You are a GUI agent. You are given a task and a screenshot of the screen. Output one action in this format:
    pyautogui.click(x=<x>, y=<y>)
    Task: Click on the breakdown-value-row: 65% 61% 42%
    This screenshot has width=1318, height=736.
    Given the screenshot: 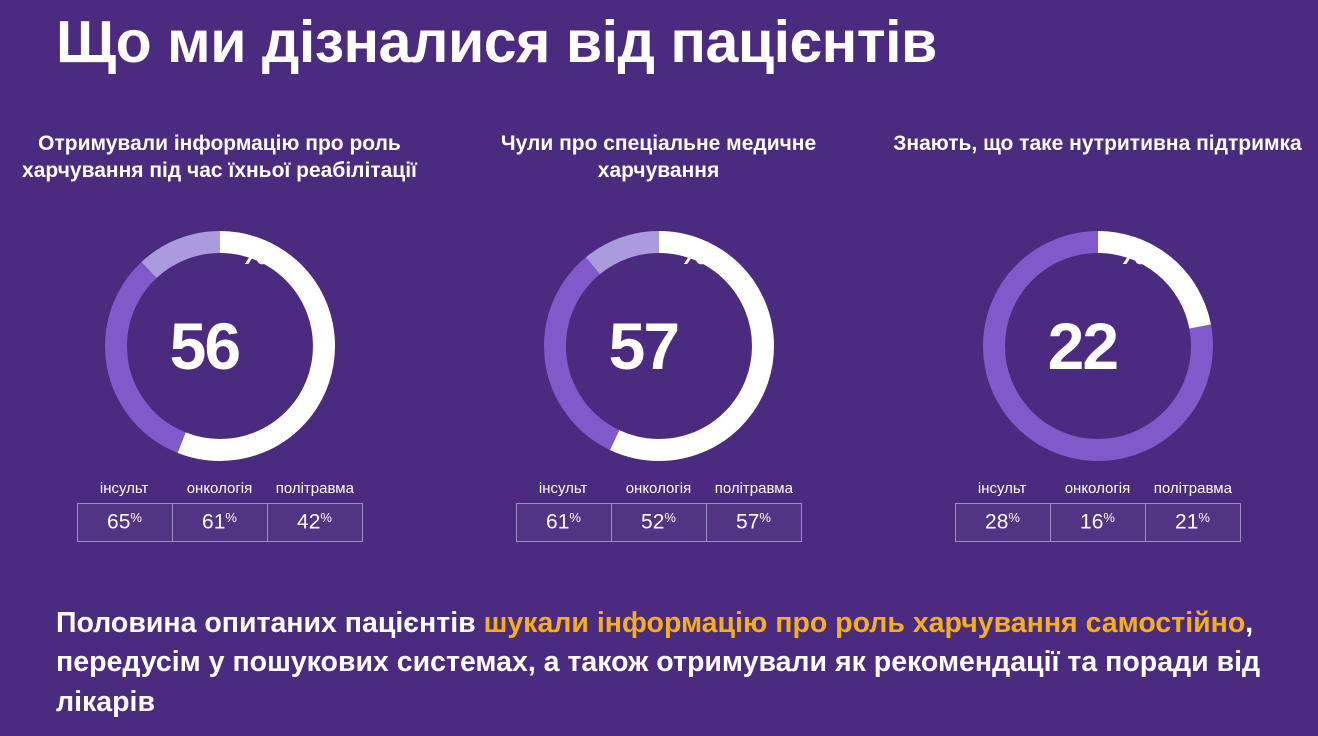 What is the action you would take?
    pyautogui.click(x=219, y=523)
    